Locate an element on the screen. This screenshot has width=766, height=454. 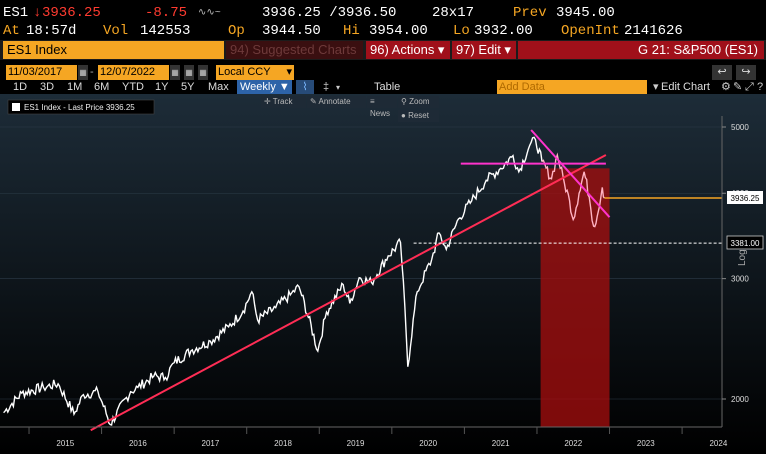
back-icon: ↩ is located at coordinates (722, 72).